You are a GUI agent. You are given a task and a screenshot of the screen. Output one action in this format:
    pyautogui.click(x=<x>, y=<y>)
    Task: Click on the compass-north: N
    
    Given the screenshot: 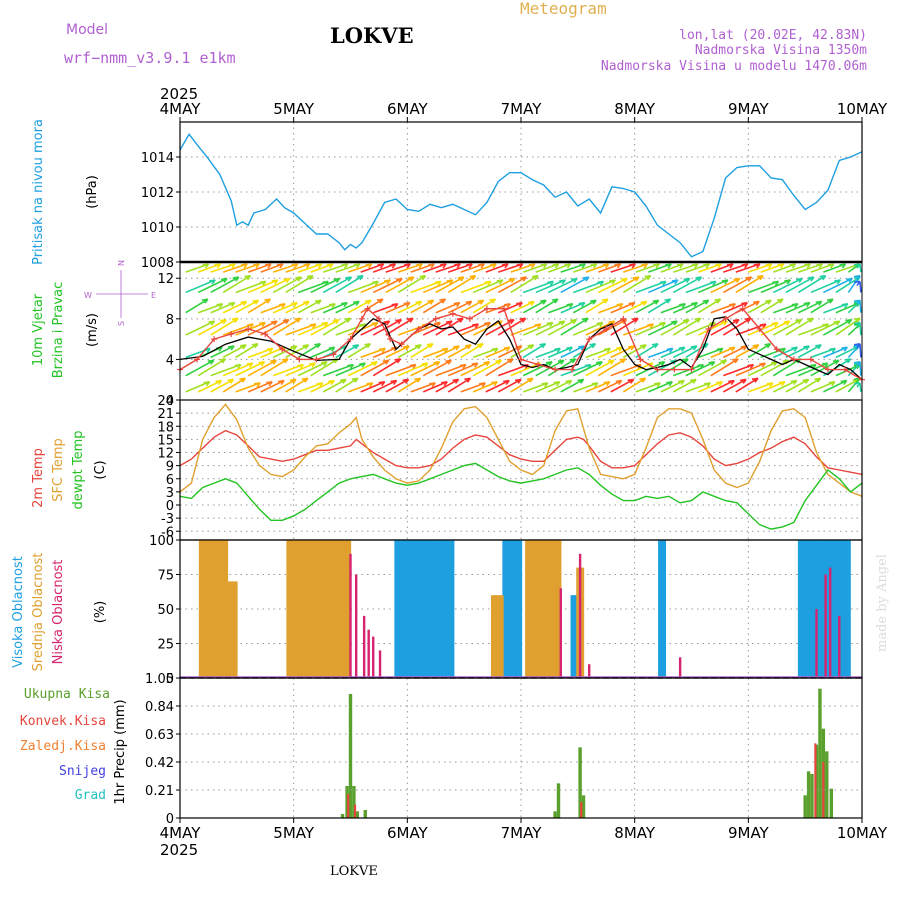 What is the action you would take?
    pyautogui.click(x=121, y=263)
    